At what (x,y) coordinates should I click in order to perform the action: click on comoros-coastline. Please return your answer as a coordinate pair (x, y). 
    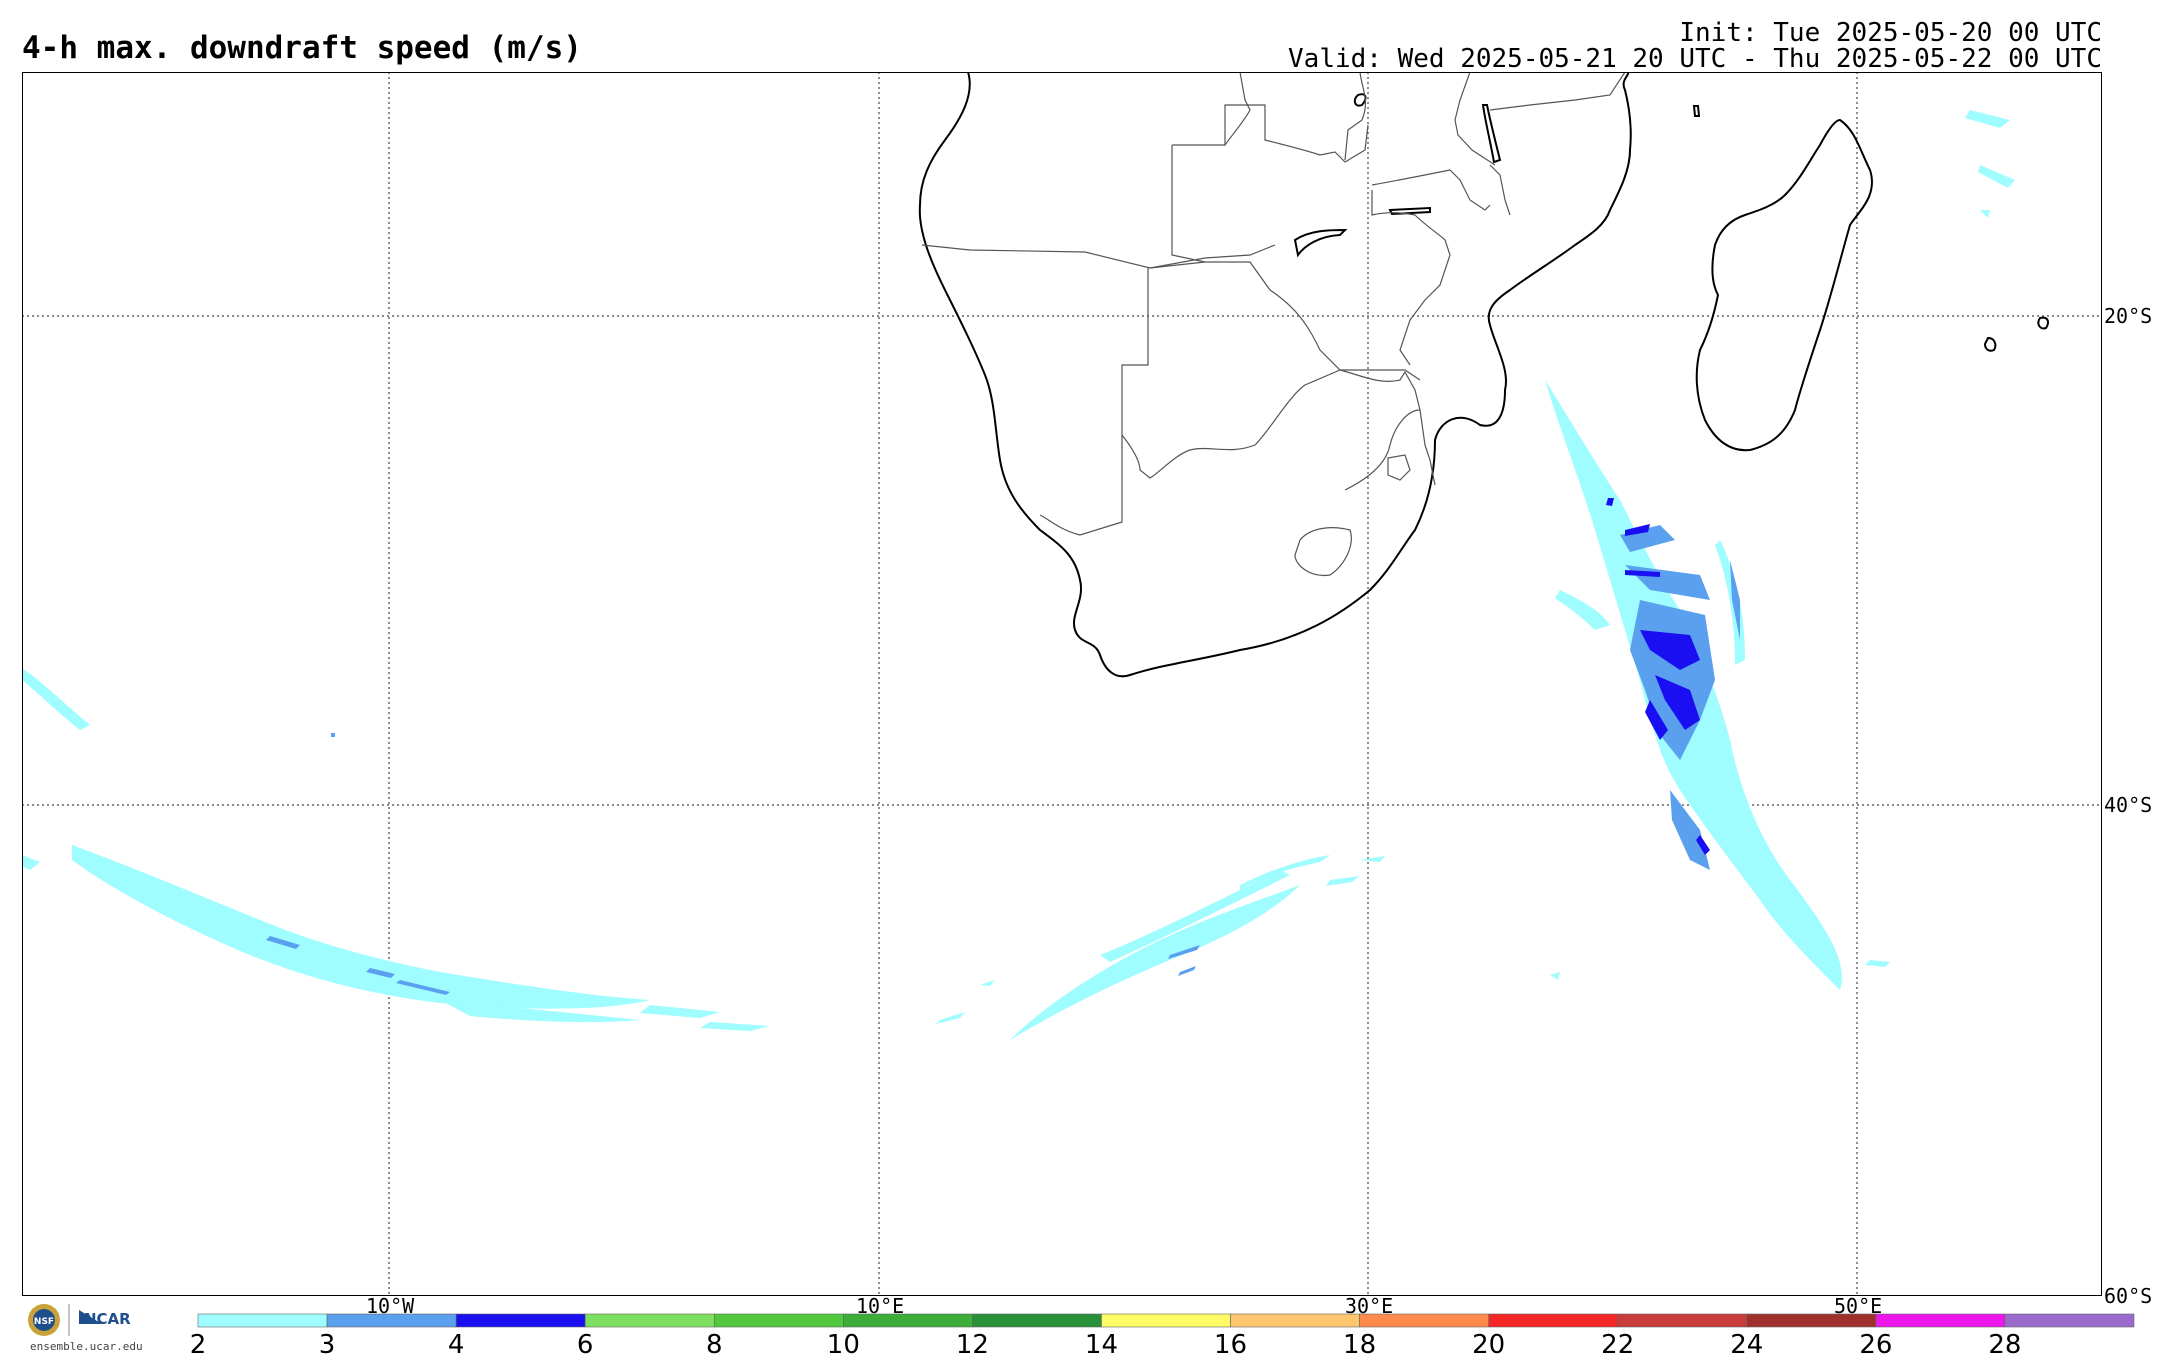
    Looking at the image, I should click on (1696, 111).